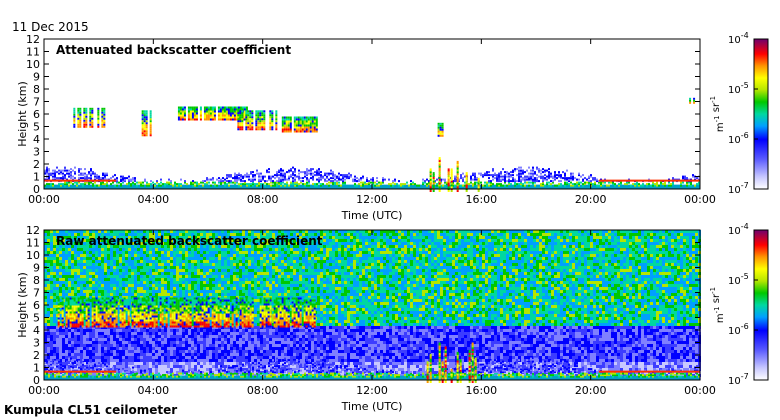 The image size is (780, 420). I want to click on feature-elevated-cloud, so click(212, 113).